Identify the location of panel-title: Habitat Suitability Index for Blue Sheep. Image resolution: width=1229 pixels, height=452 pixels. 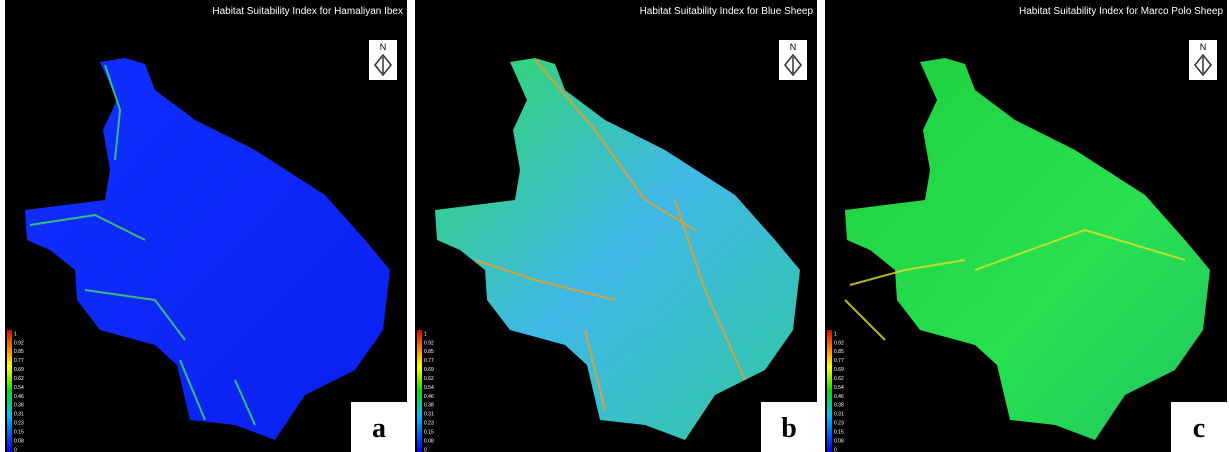
(727, 11).